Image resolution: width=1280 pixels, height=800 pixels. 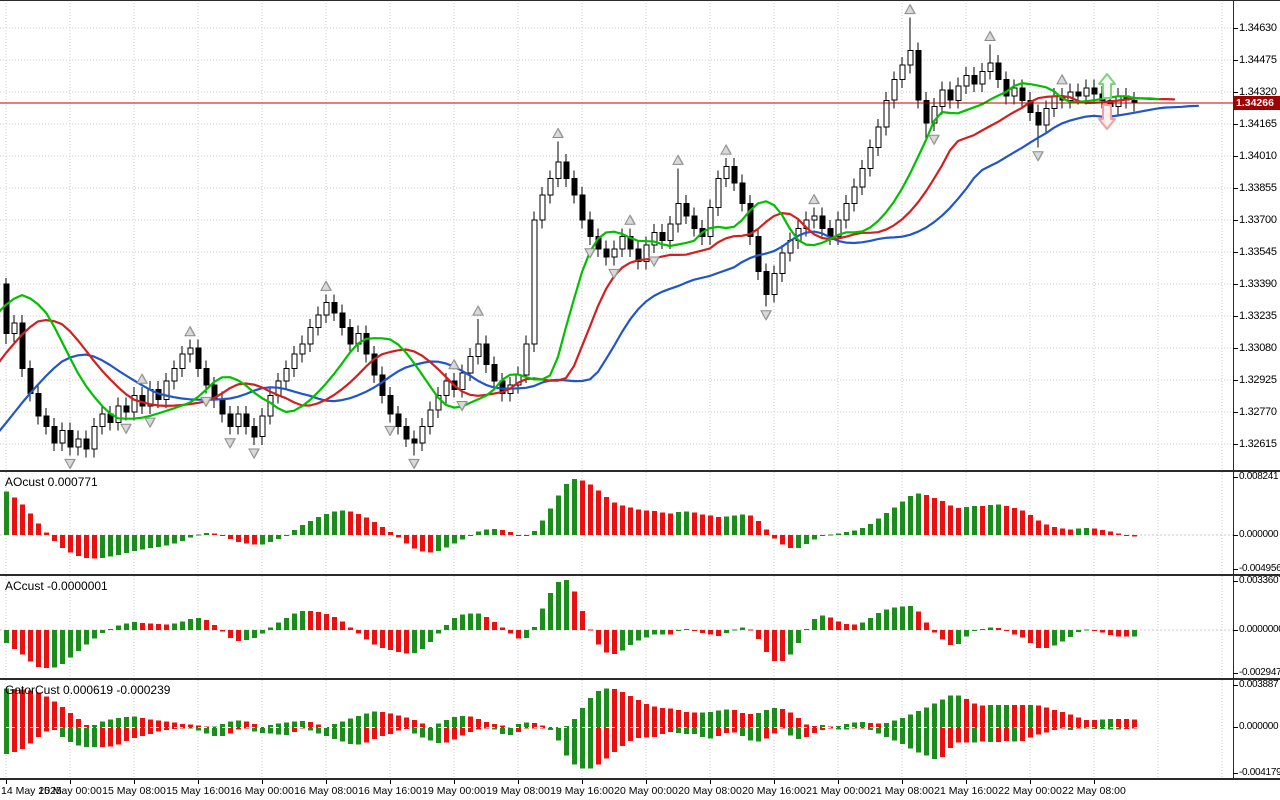 I want to click on chart-top-border, so click(x=640, y=0).